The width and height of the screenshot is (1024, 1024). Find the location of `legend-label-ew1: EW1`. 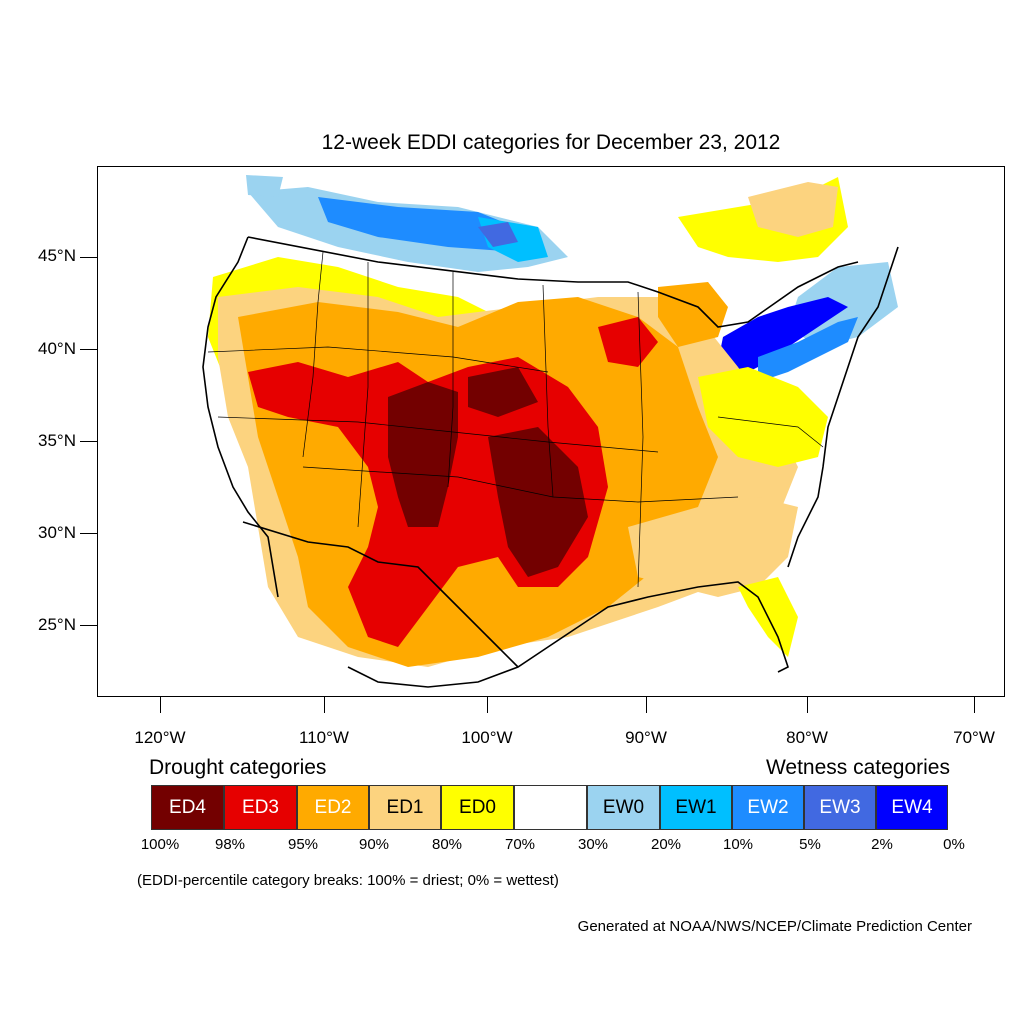

legend-label-ew1: EW1 is located at coordinates (696, 807).